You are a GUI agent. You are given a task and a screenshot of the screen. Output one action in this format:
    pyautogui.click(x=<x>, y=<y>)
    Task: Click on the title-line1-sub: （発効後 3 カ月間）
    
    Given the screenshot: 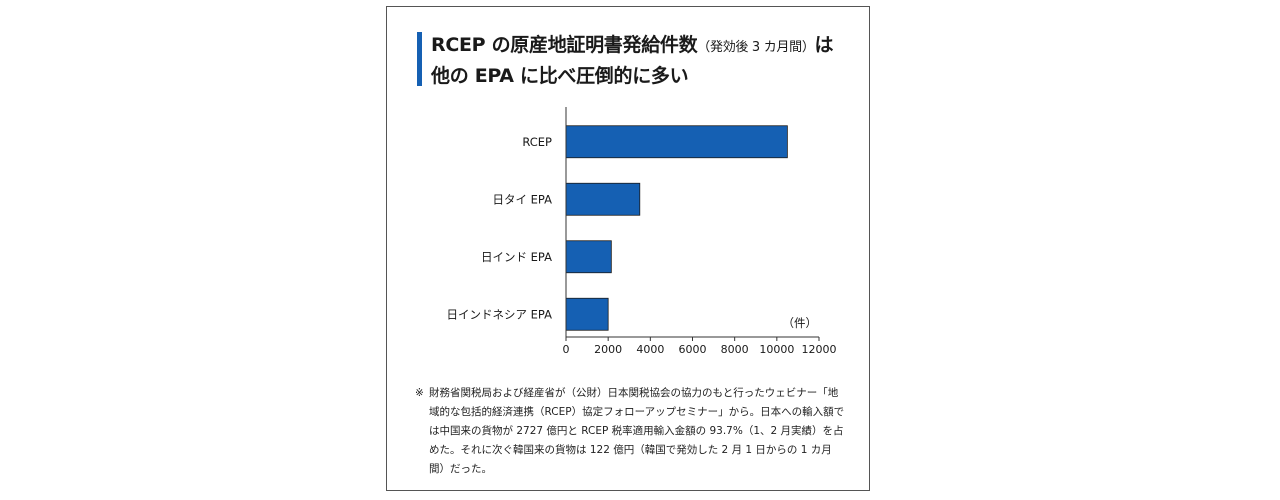 What is the action you would take?
    pyautogui.click(x=756, y=47)
    